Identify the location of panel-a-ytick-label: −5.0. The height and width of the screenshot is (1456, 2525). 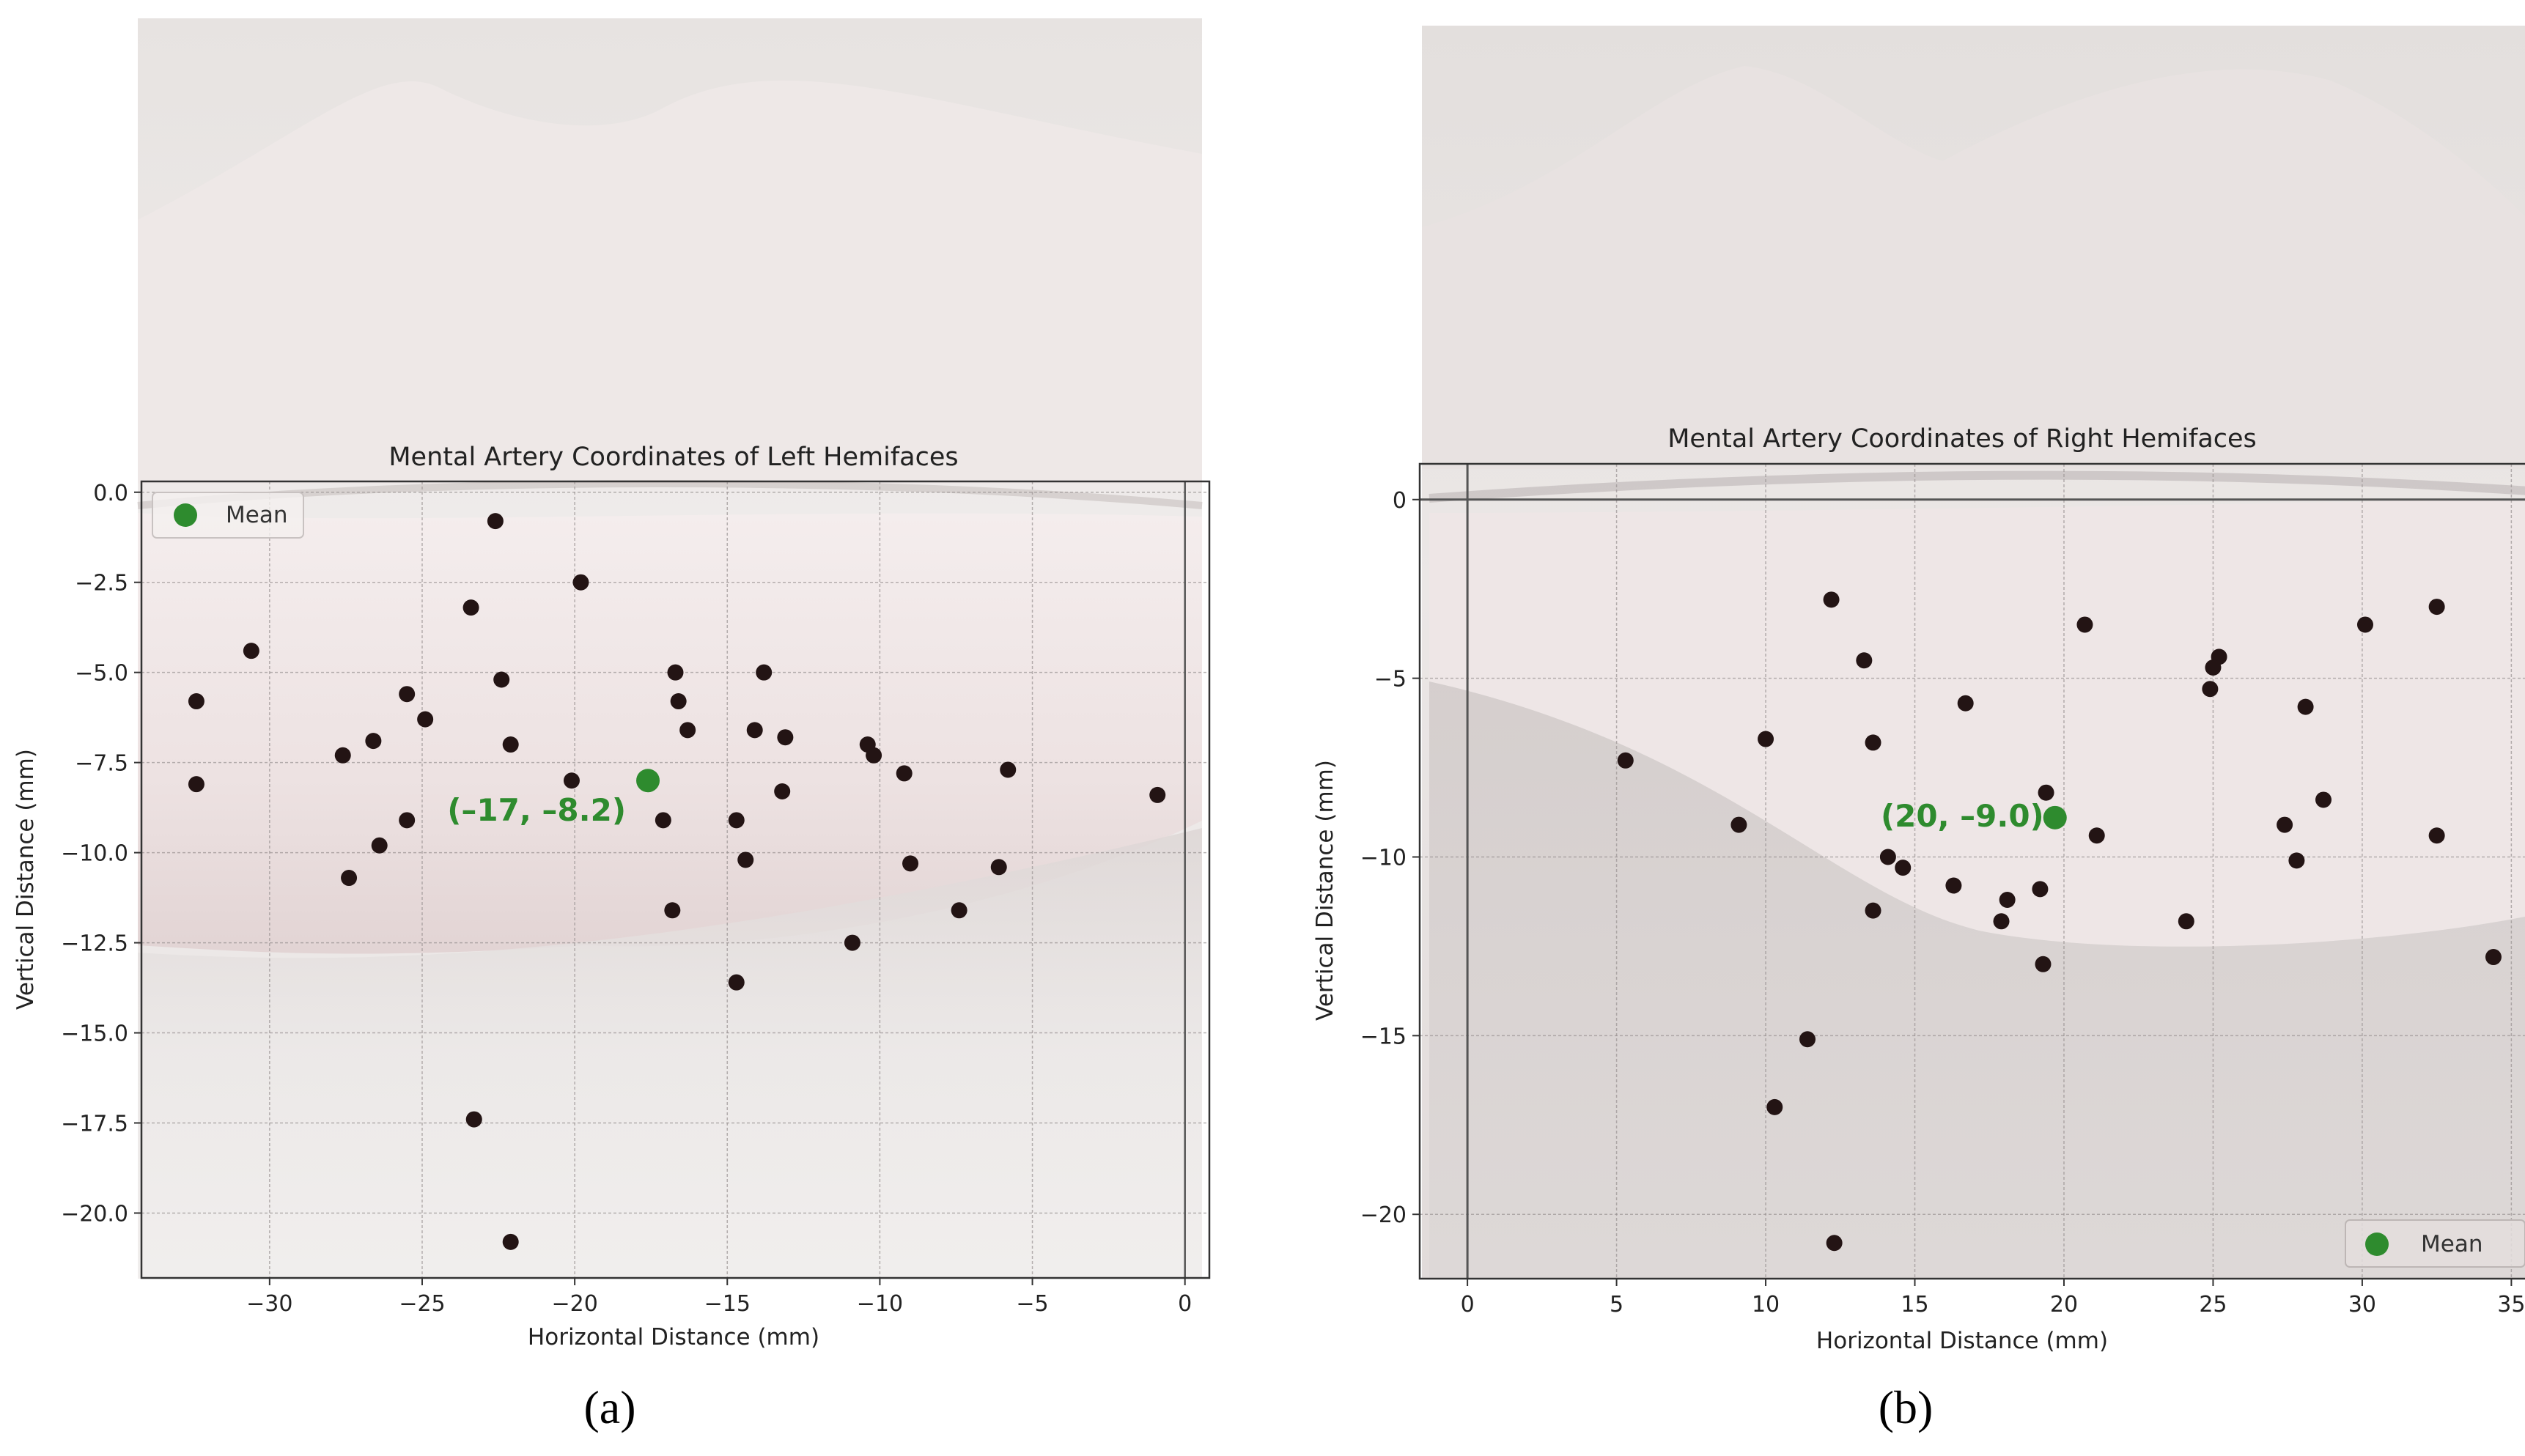
(102, 674).